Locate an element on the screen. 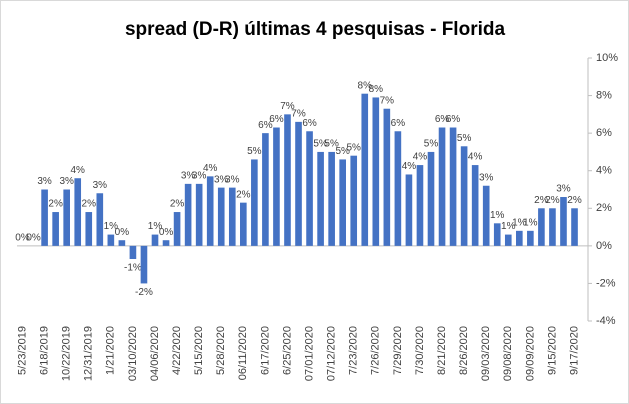 The height and width of the screenshot is (404, 629). x-tick-label: 07/12/2020 is located at coordinates (332, 353).